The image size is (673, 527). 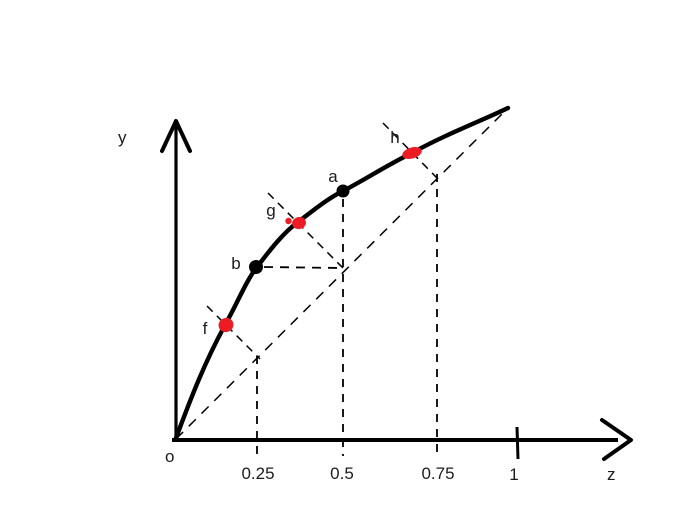 What do you see at coordinates (169, 456) in the screenshot?
I see `origin-label: o` at bounding box center [169, 456].